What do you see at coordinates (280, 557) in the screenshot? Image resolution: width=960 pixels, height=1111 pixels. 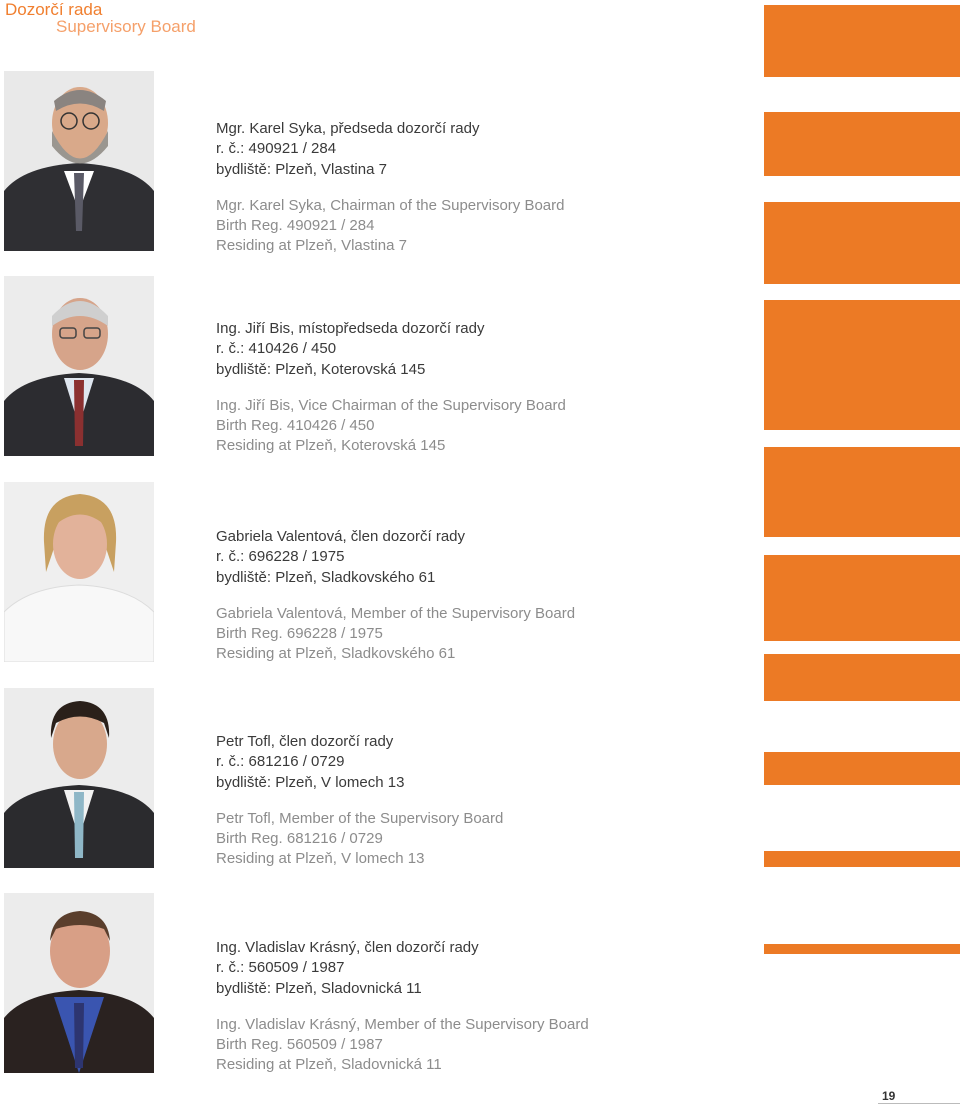 I see `member-birth-reg-cz: r. č.: 696228 / 1975` at bounding box center [280, 557].